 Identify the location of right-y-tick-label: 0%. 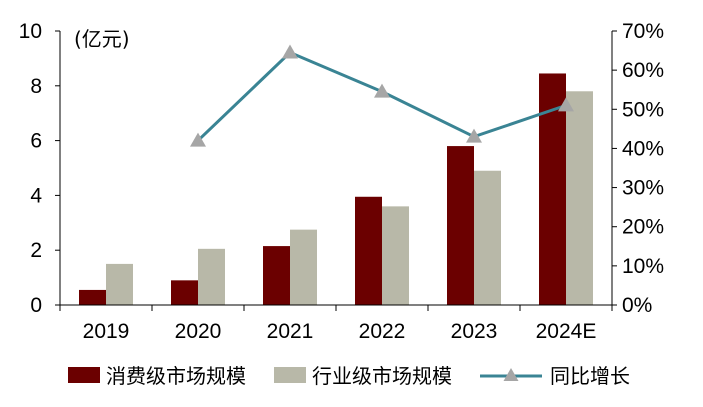
(637, 305).